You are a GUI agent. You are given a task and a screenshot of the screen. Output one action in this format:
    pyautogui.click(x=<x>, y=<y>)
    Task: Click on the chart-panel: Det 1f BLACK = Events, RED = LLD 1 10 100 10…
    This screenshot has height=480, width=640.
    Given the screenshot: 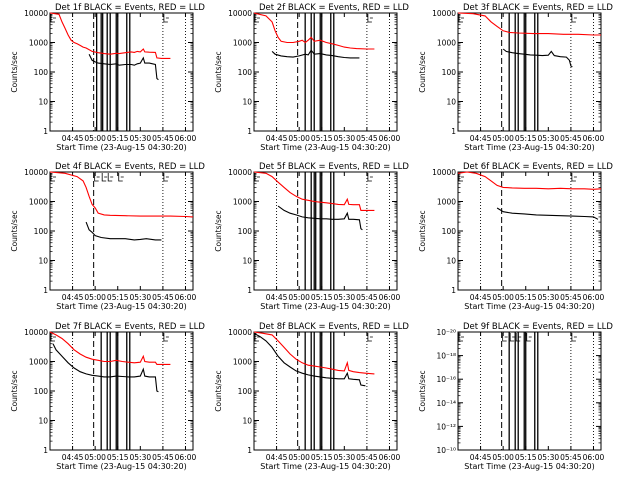 What is the action you would take?
    pyautogui.click(x=107, y=77)
    